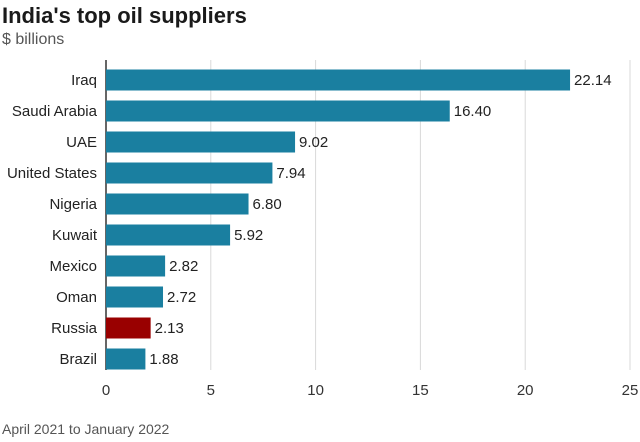 The height and width of the screenshot is (442, 640). Describe the element at coordinates (181, 297) in the screenshot. I see `value-label: 2.72` at that location.